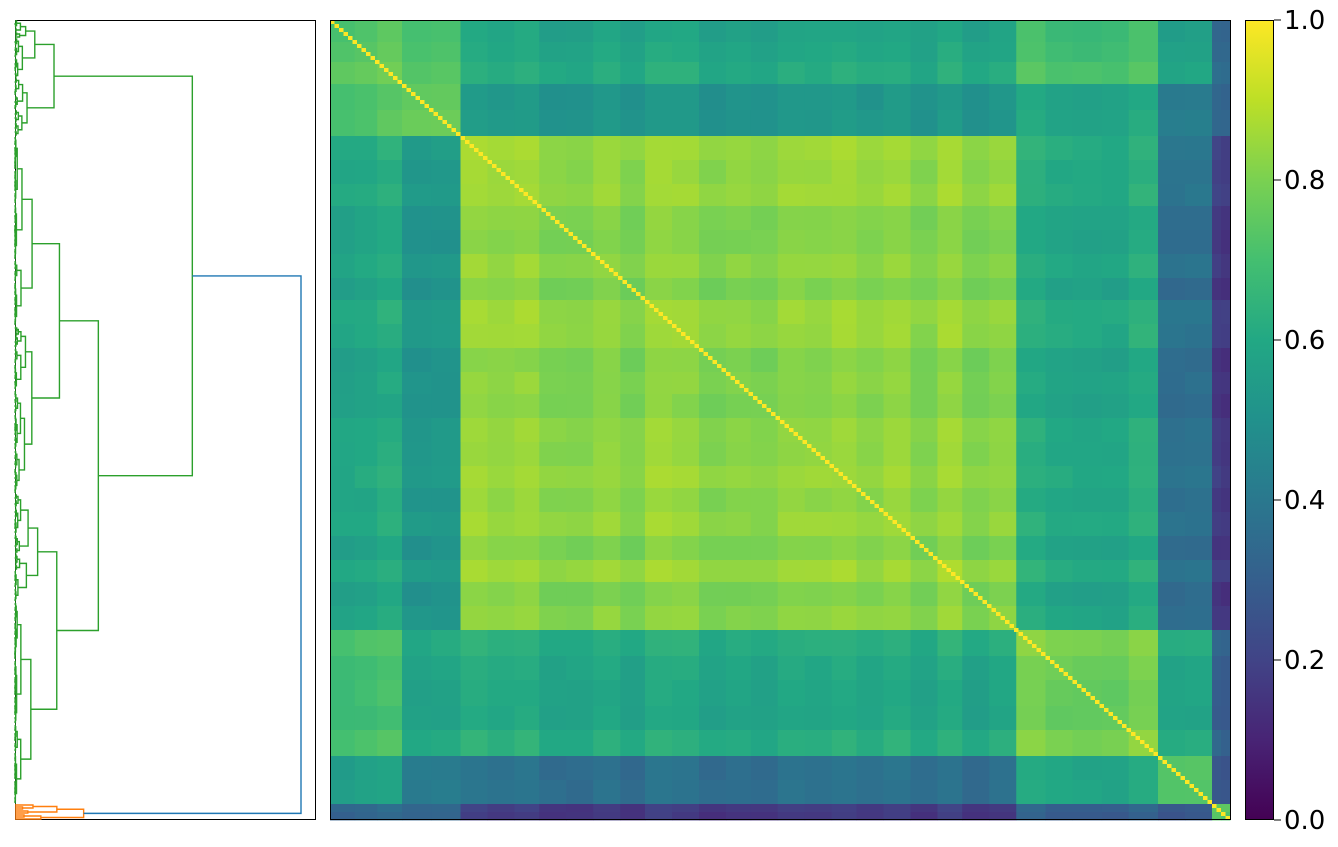 The image size is (1338, 847). What do you see at coordinates (1304, 661) in the screenshot?
I see `colorbar-tick-label: 0.2` at bounding box center [1304, 661].